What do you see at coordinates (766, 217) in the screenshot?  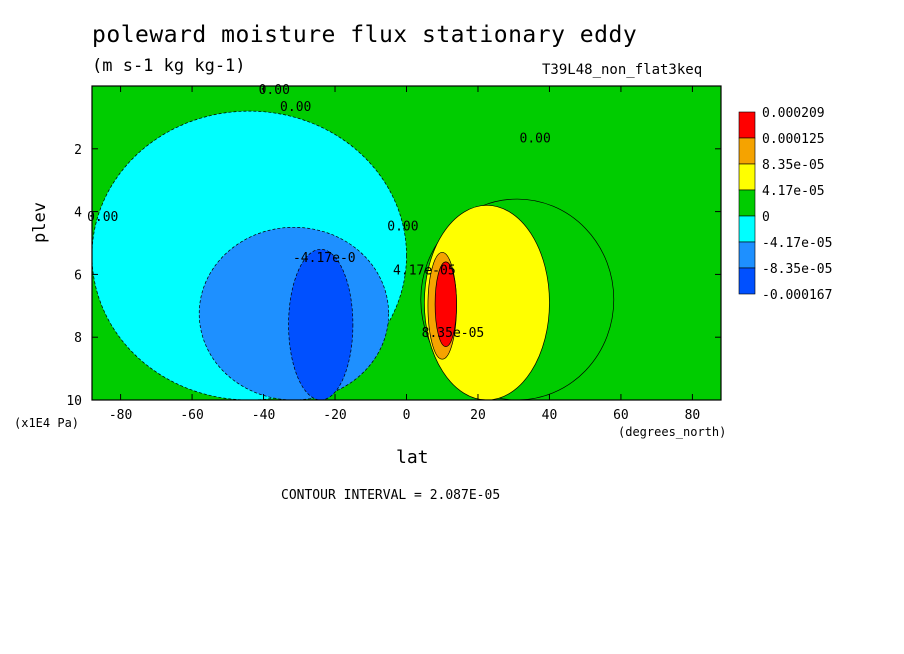 I see `legend-label: 0` at bounding box center [766, 217].